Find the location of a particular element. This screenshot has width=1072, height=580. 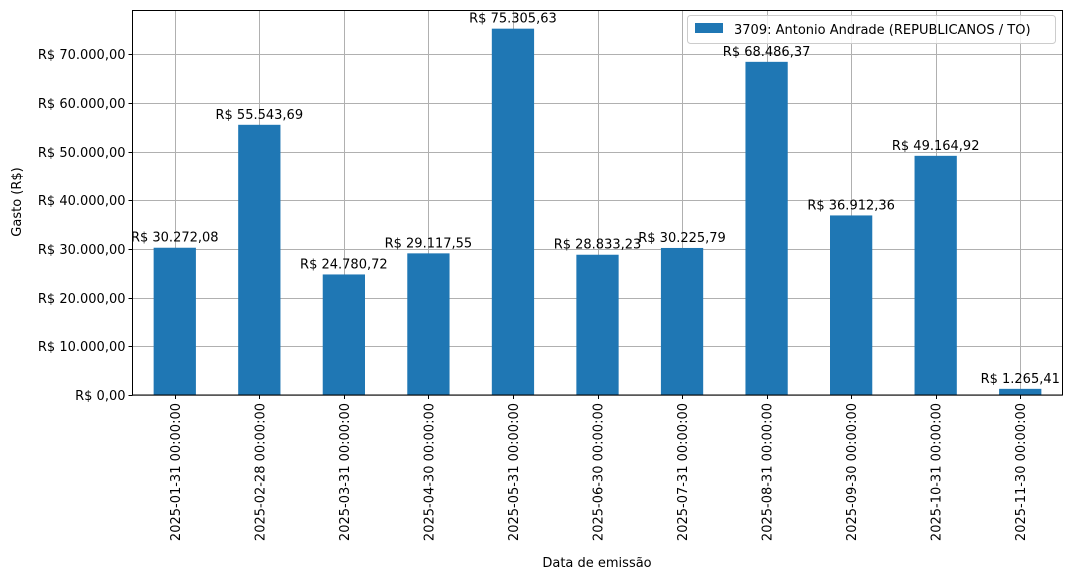

y-tick-label: R$ 60.000,00 is located at coordinates (82, 104).